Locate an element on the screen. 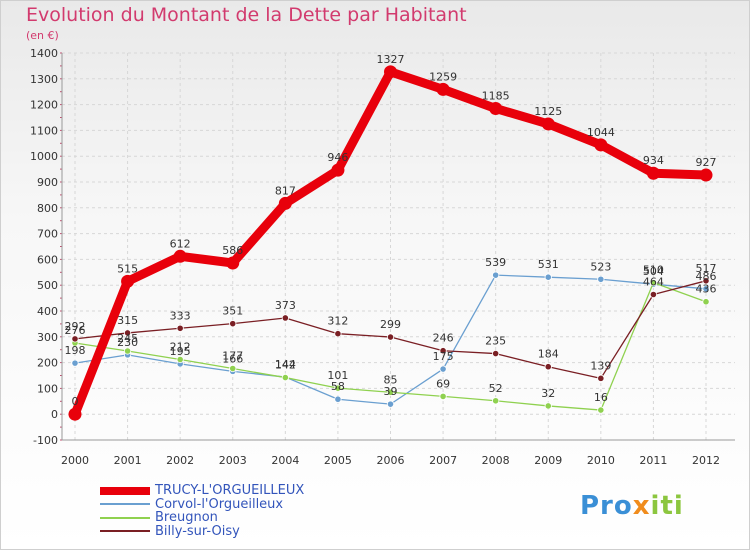 Image resolution: width=750 pixels, height=550 pixels. legend-label: Breugnon is located at coordinates (186, 517).